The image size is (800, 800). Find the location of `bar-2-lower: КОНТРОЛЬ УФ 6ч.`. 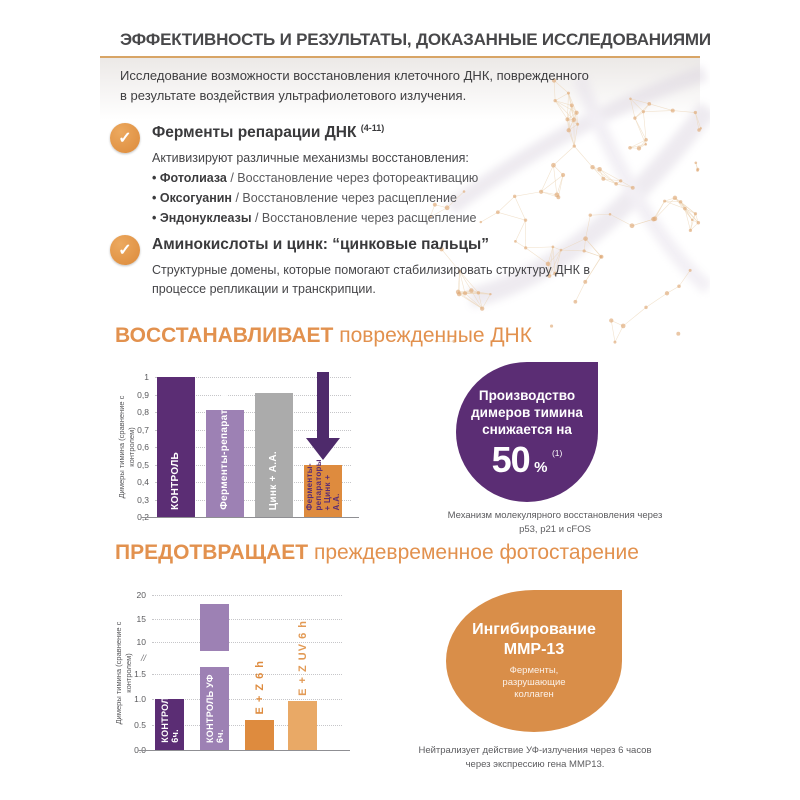

bar-2-lower: КОНТРОЛЬ УФ 6ч. is located at coordinates (214, 708).